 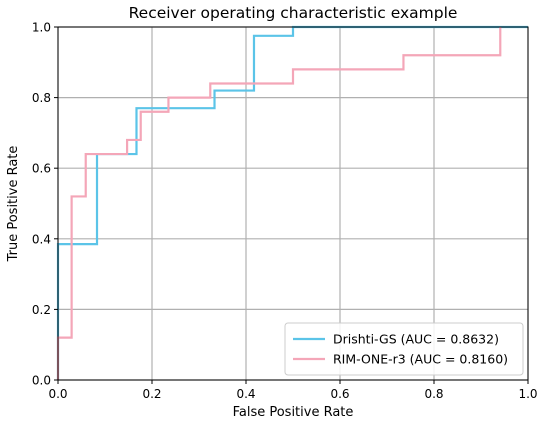 I want to click on x-axis-ticks: 0.0 0.2 0.4 0.6 0.8 1.0, so click(x=293, y=390).